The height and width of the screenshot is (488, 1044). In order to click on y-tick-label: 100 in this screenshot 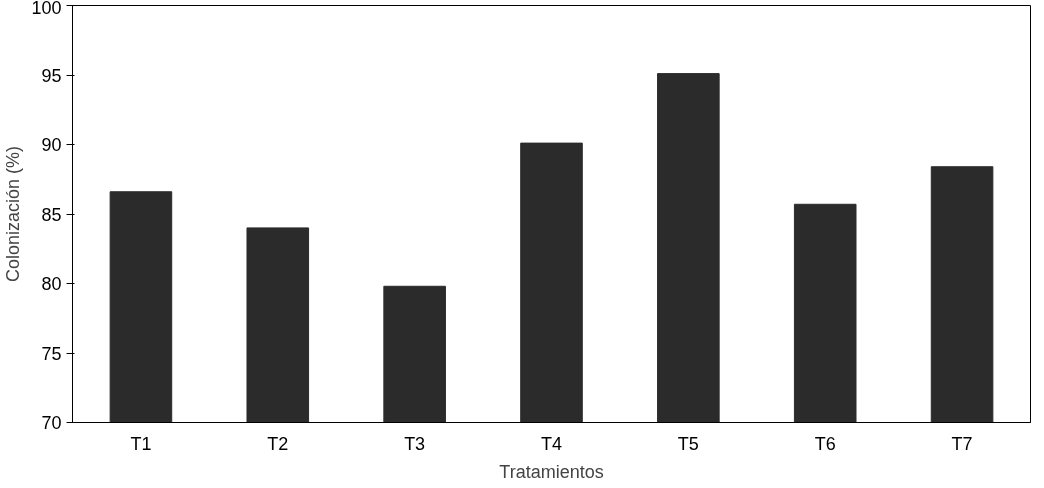, I will do `click(46, 9)`.